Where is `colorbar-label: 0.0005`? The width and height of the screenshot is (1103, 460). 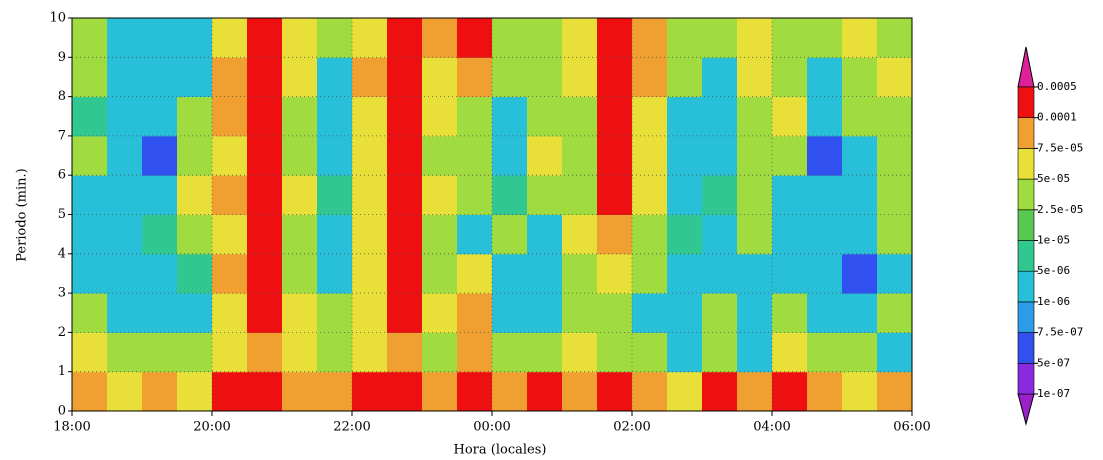 colorbar-label: 0.0005 is located at coordinates (1057, 86).